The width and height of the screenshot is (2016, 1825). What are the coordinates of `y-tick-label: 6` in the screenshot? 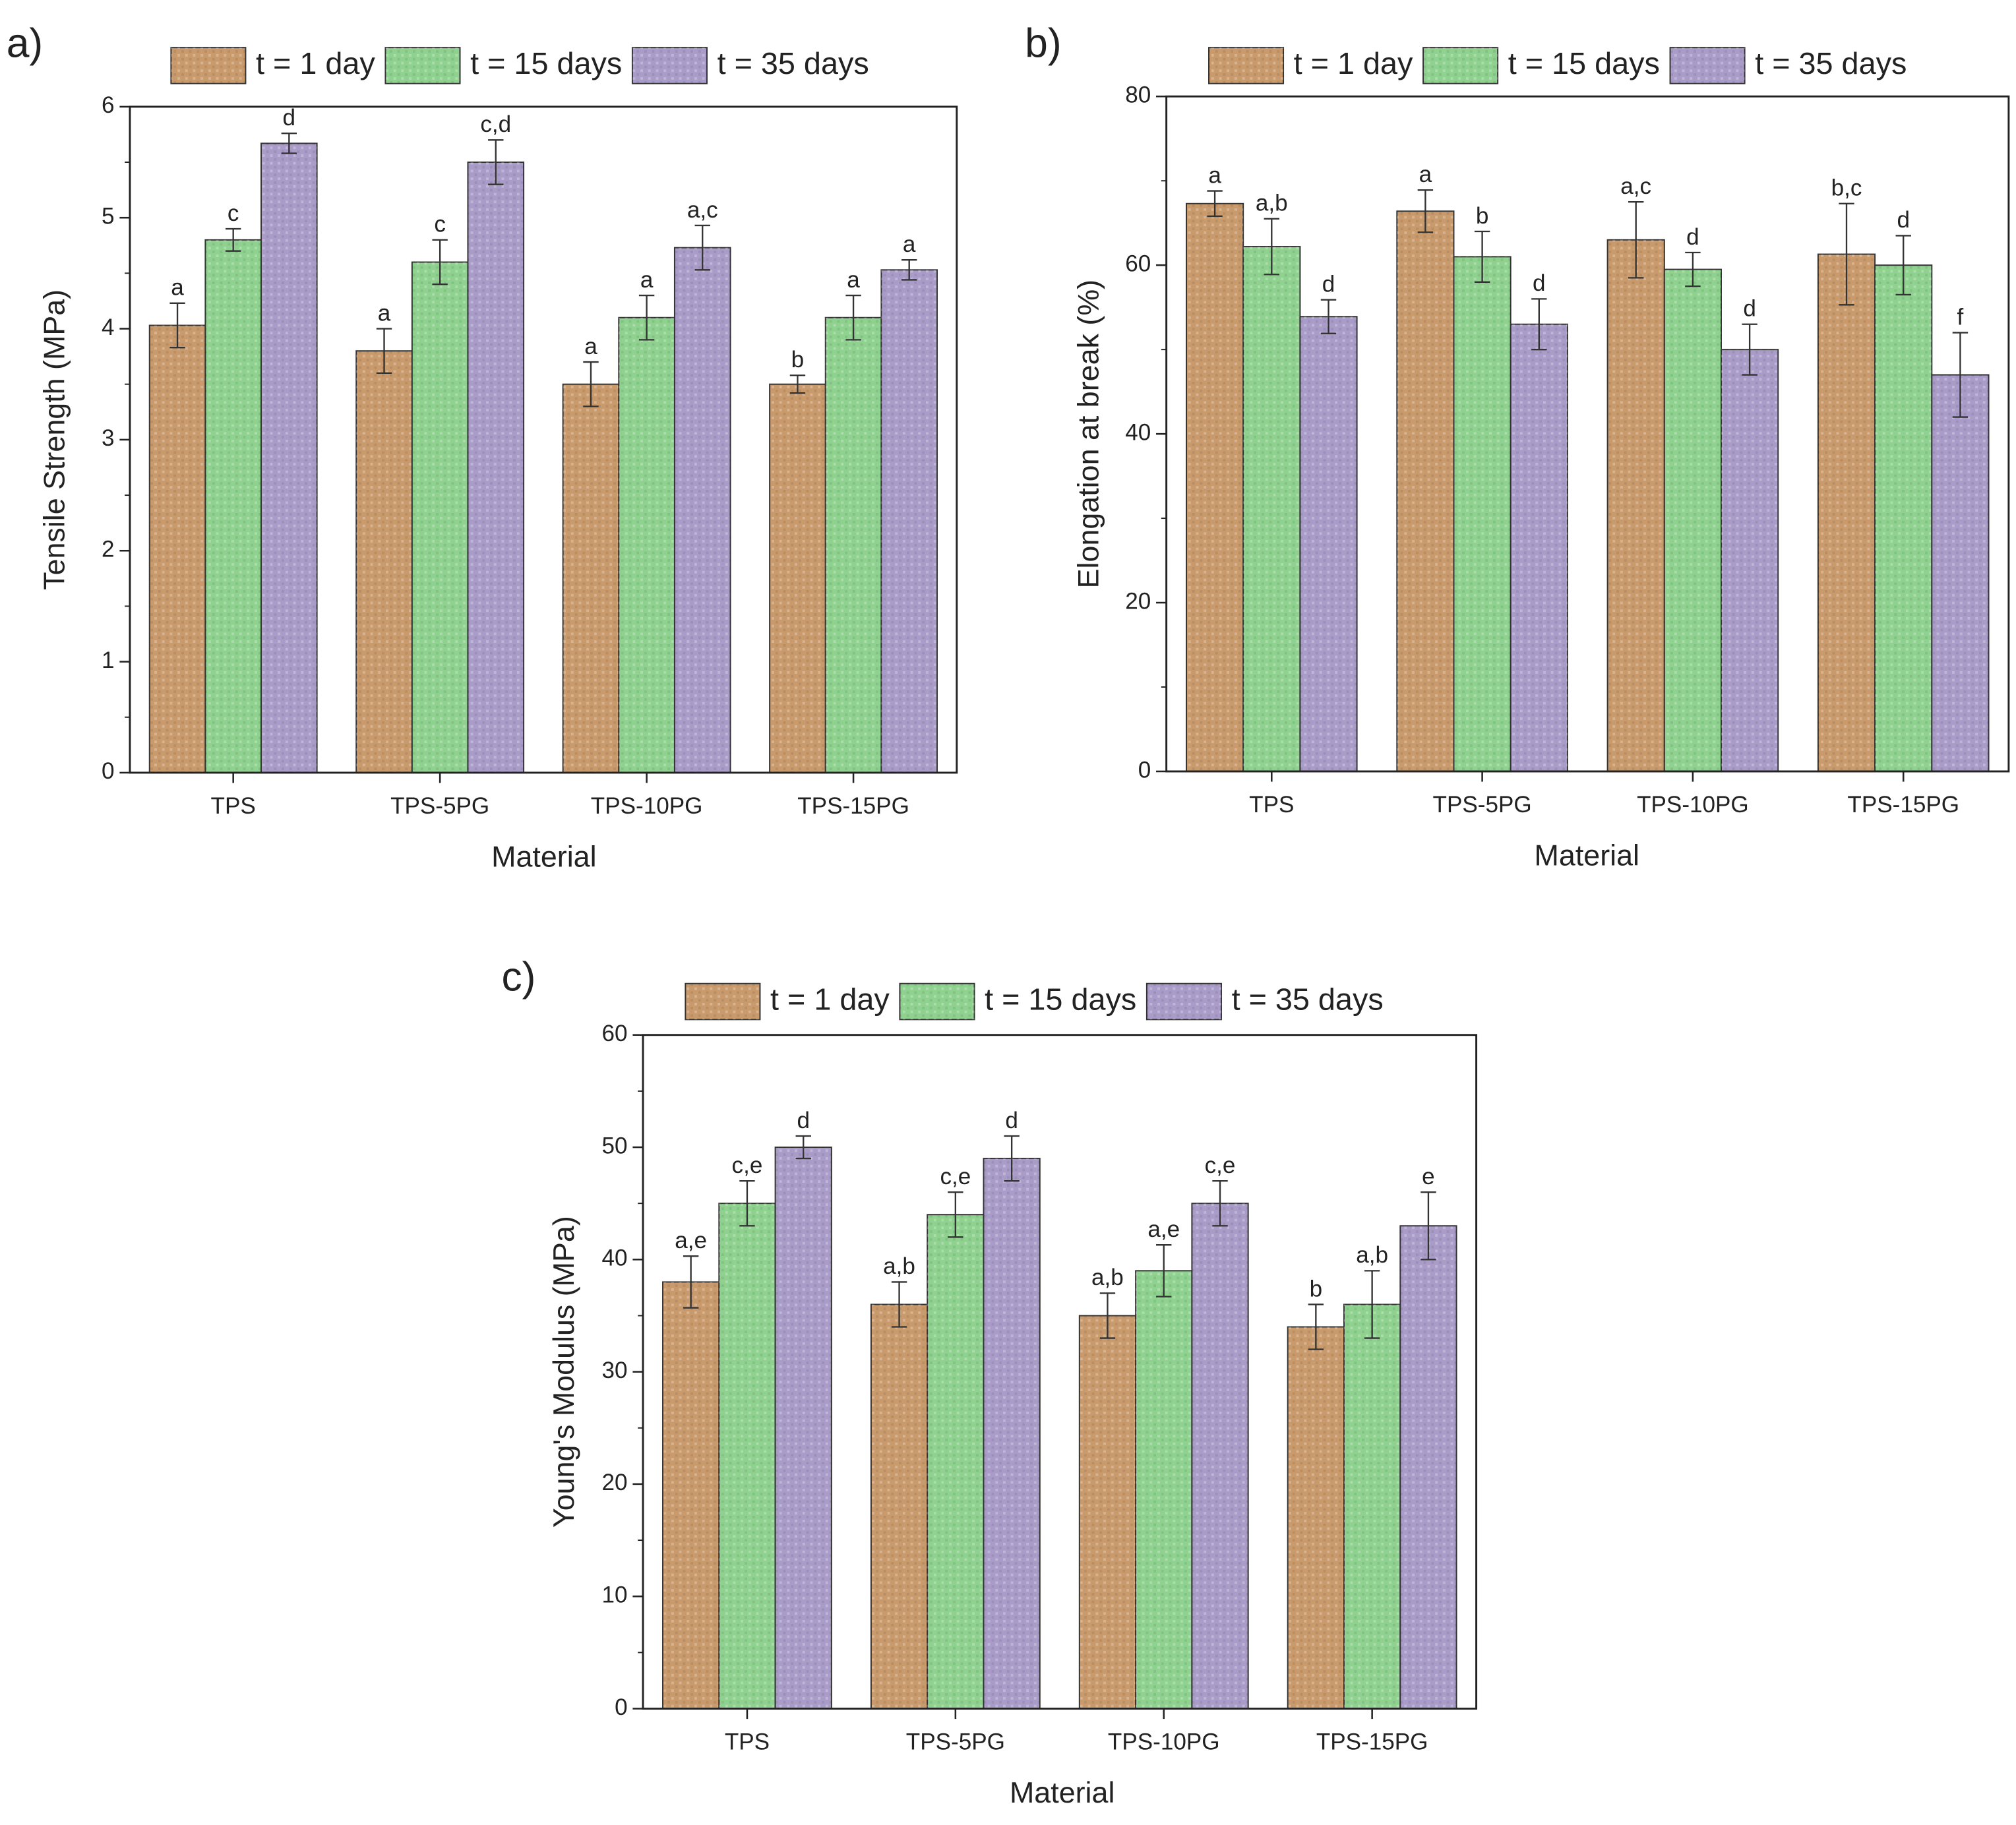 It's located at (109, 105).